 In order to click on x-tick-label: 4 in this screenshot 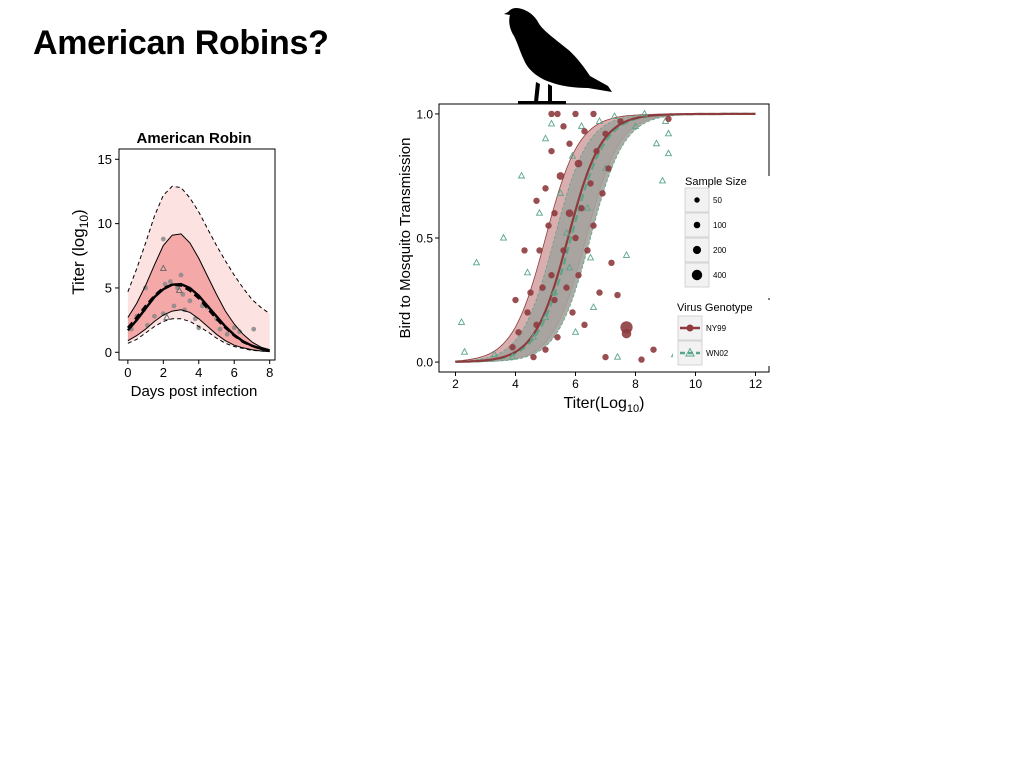, I will do `click(198, 372)`.